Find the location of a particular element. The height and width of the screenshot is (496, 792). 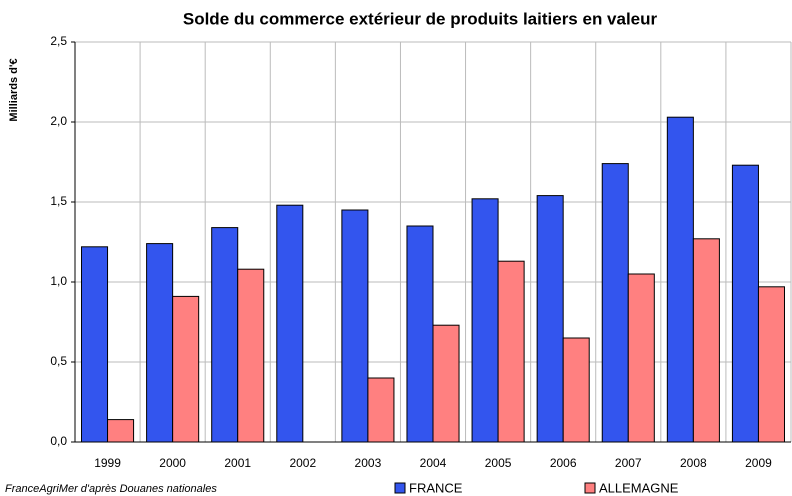

x-tick-label: 2000 is located at coordinates (172, 463).